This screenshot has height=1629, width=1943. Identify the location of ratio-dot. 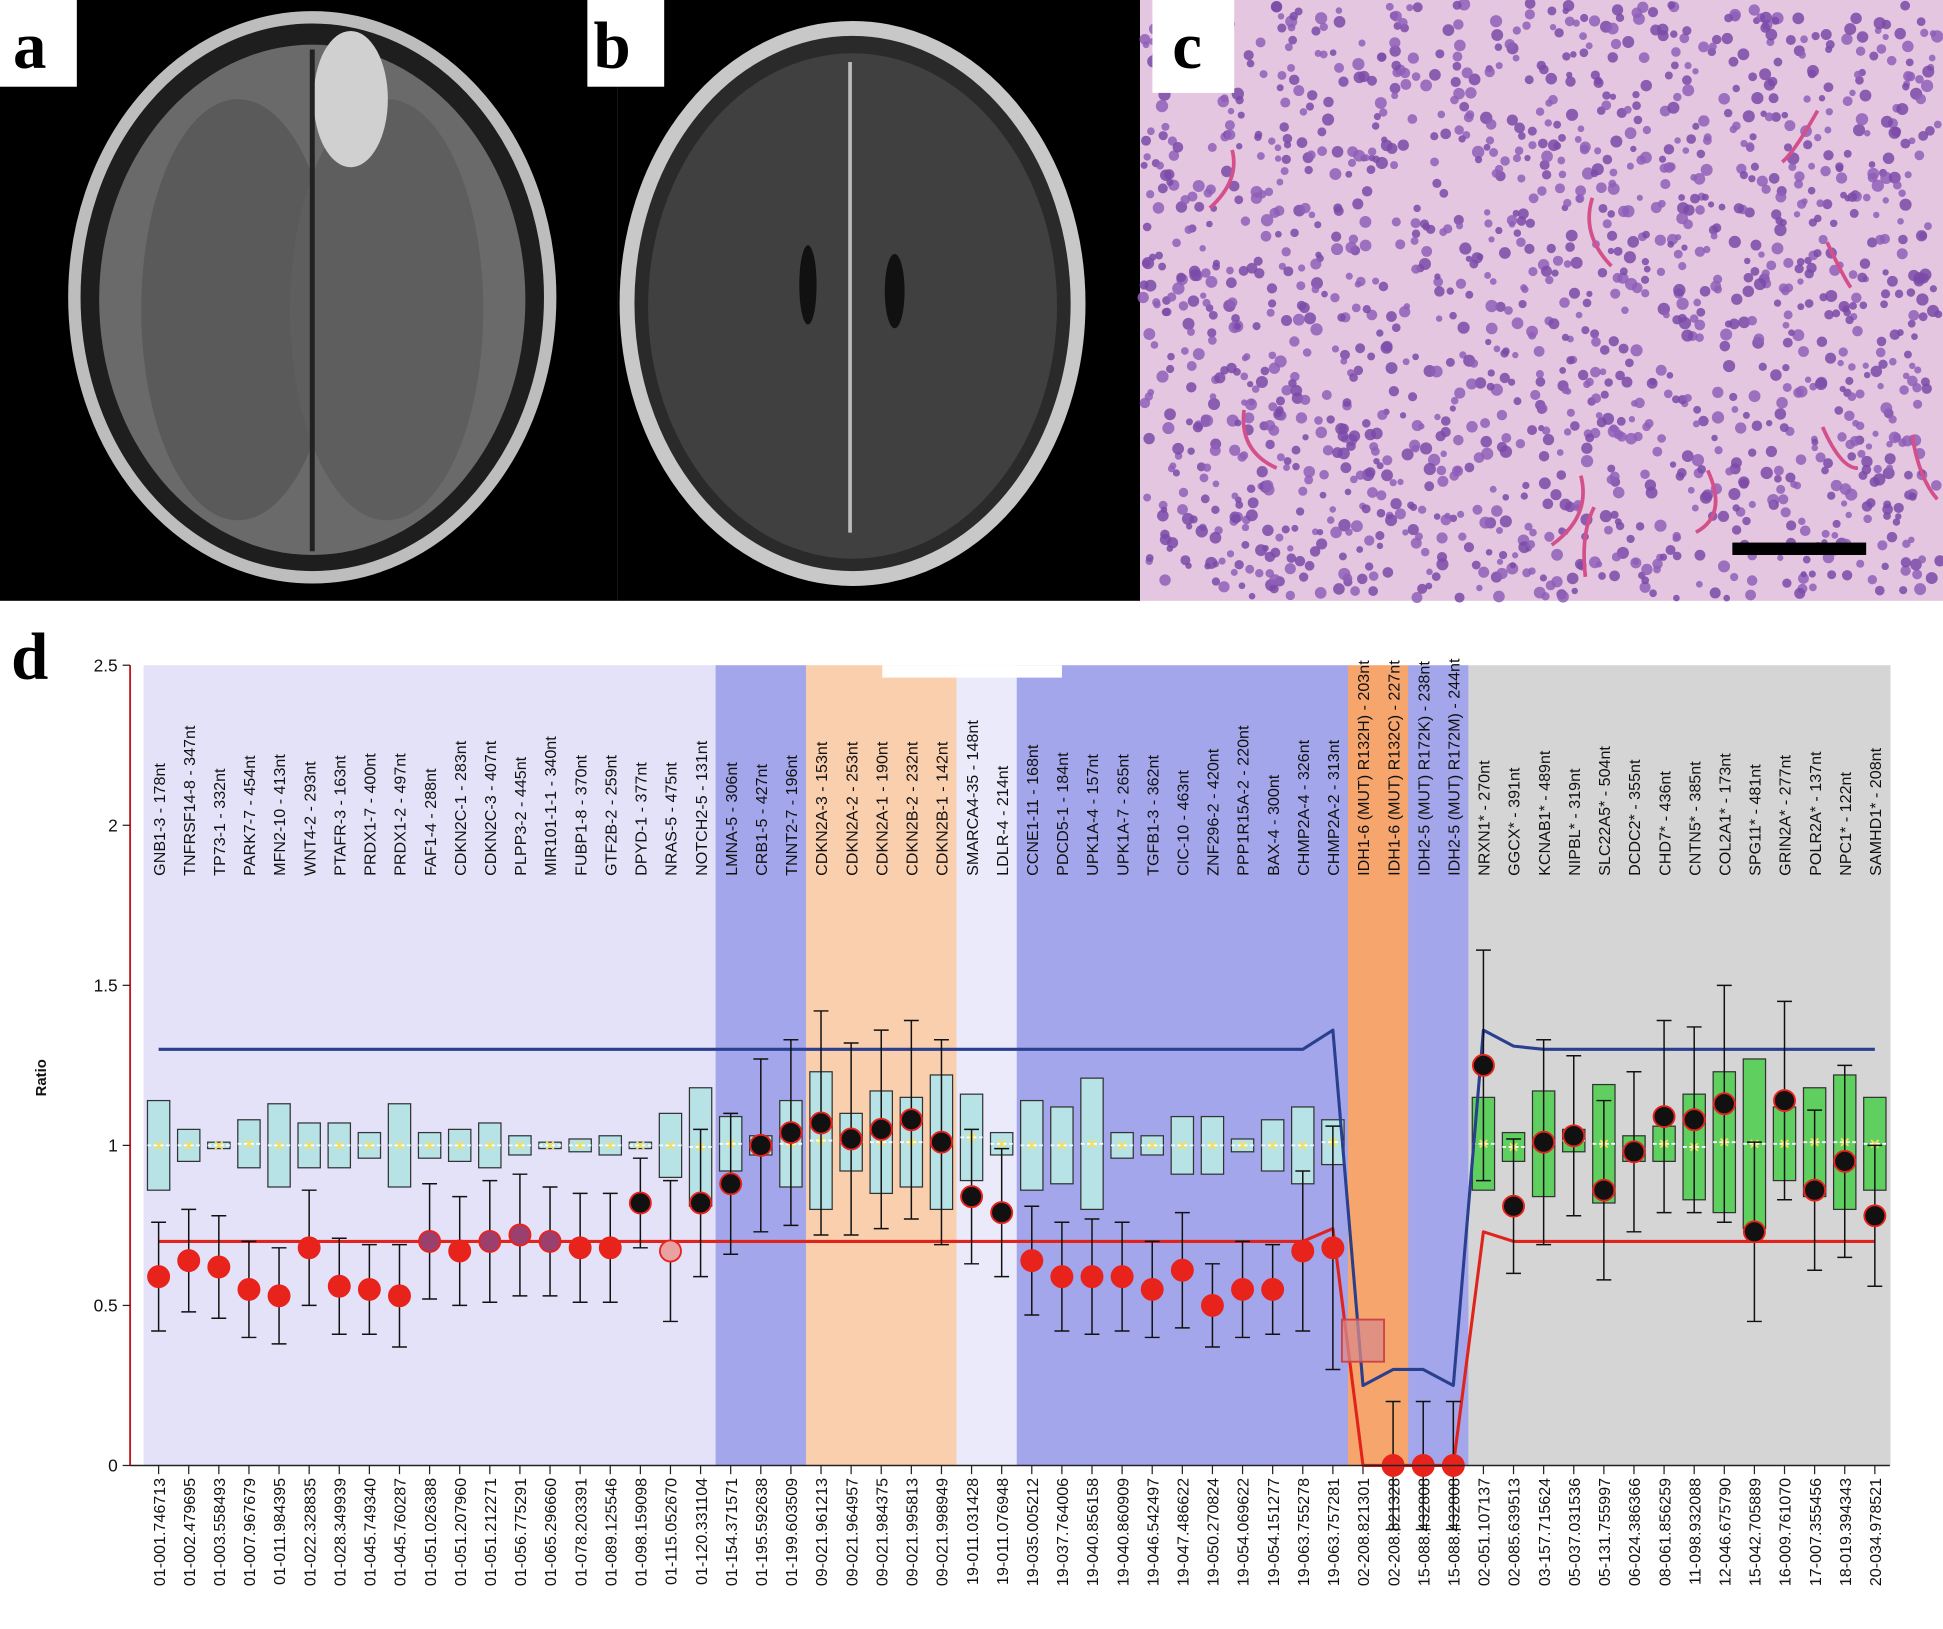
(460, 1251).